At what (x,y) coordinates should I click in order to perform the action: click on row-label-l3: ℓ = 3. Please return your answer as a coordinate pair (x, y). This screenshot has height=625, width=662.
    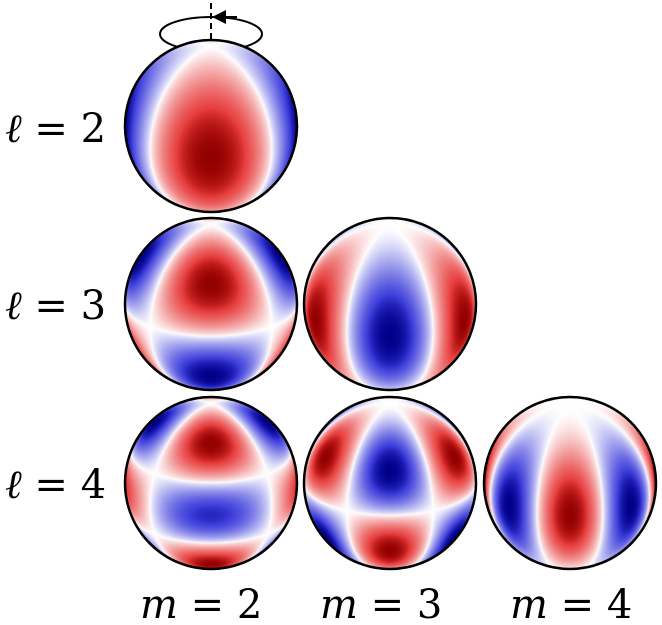
    Looking at the image, I should click on (55, 306).